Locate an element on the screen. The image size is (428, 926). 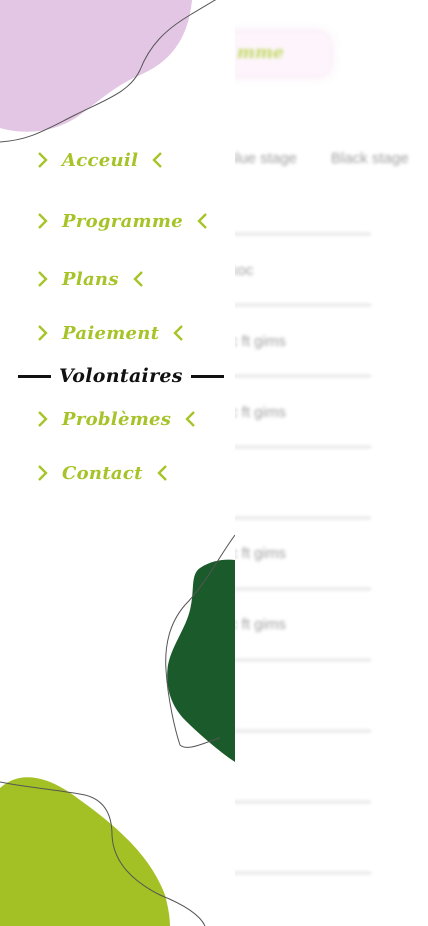
table-row: koc is located at coordinates (242, 270).